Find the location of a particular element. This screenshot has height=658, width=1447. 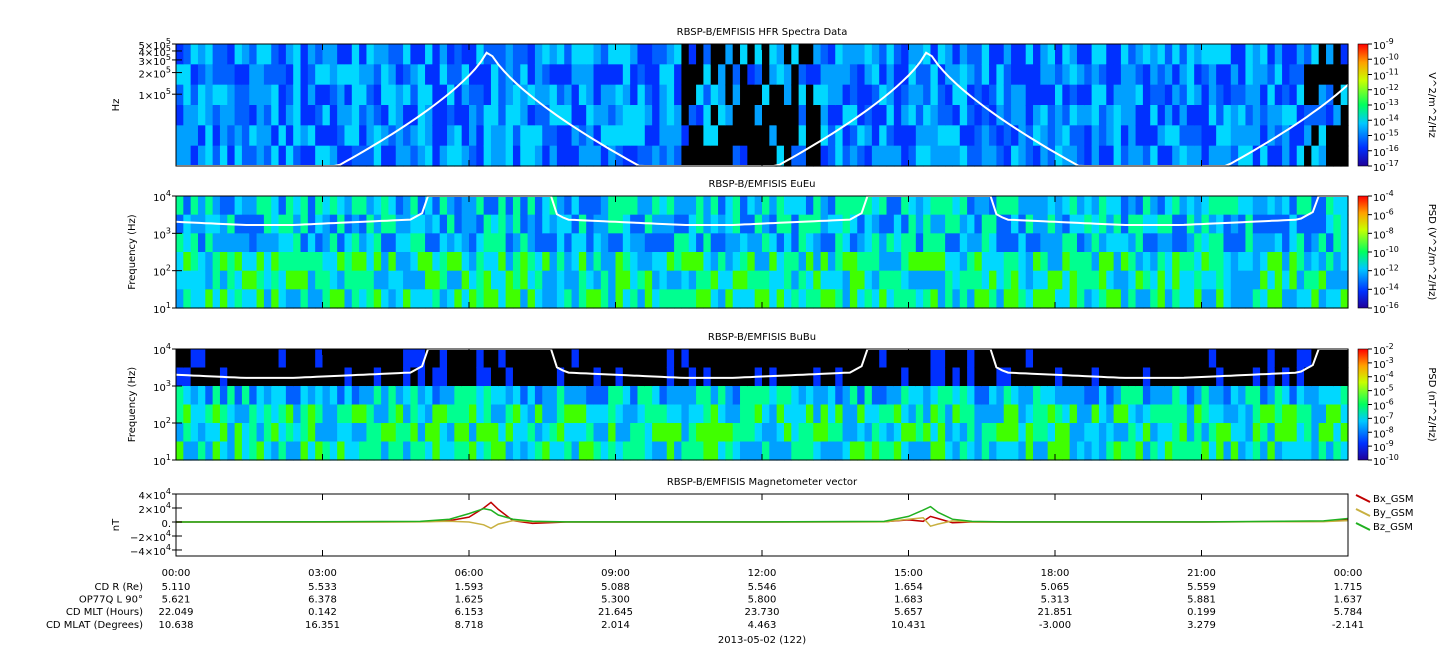

ephemeris-label: CD R (Re) is located at coordinates (119, 587).